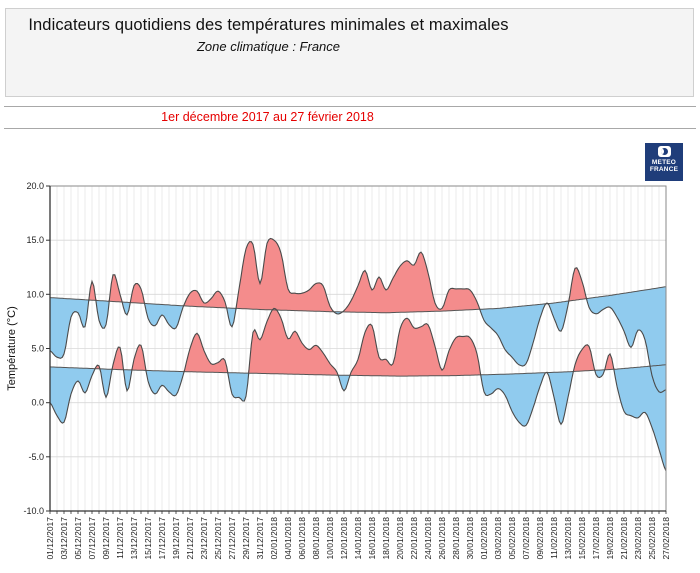 This screenshot has width=700, height=573. I want to click on svg-text: 29/12/2017, so click(246, 538).